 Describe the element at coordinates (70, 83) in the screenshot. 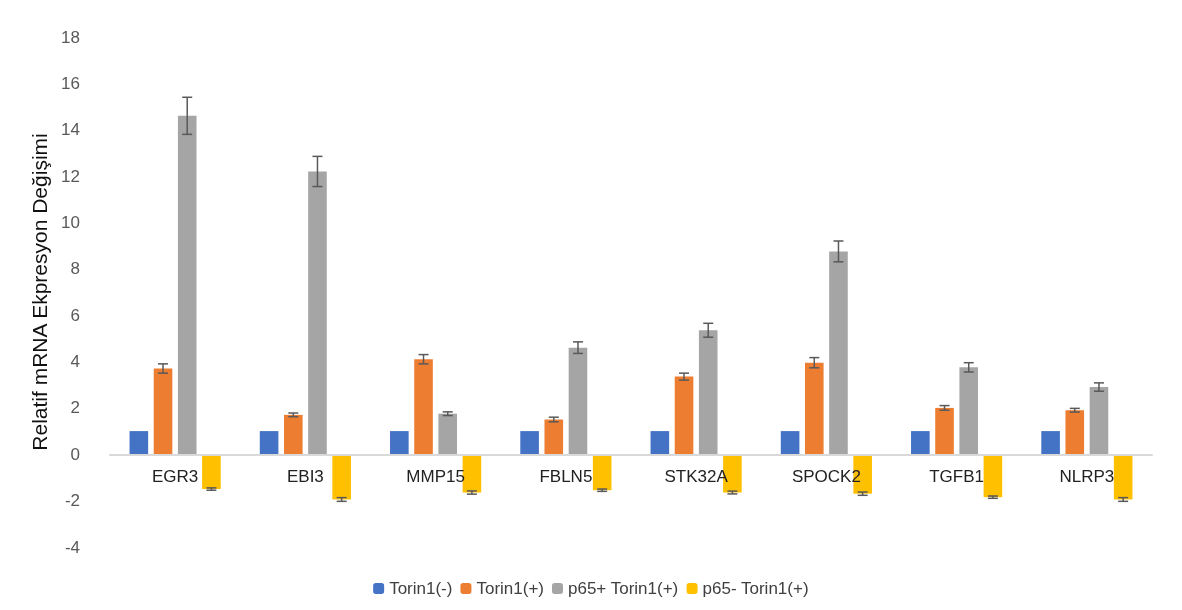

I see `y-tick-label: 16` at that location.